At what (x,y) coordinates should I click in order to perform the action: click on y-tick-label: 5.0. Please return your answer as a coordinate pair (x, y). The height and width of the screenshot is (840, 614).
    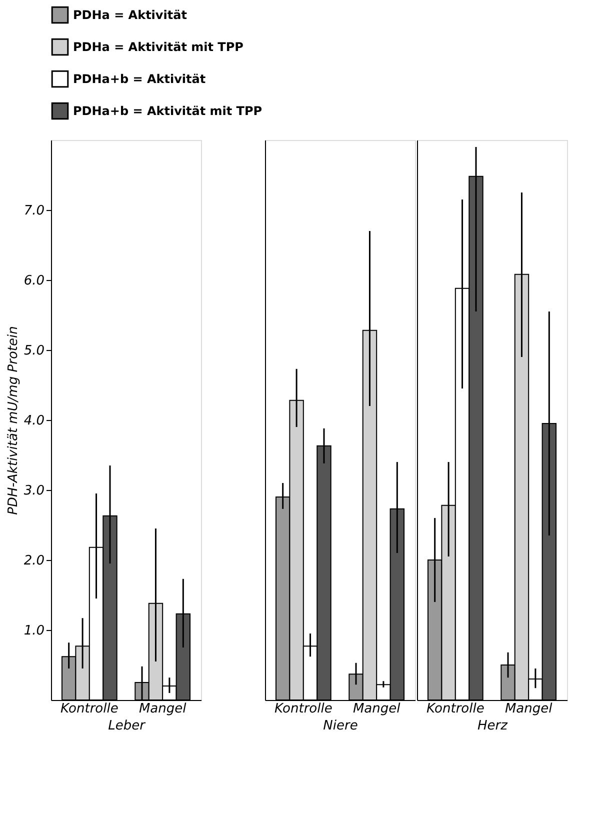
    Looking at the image, I should click on (34, 351).